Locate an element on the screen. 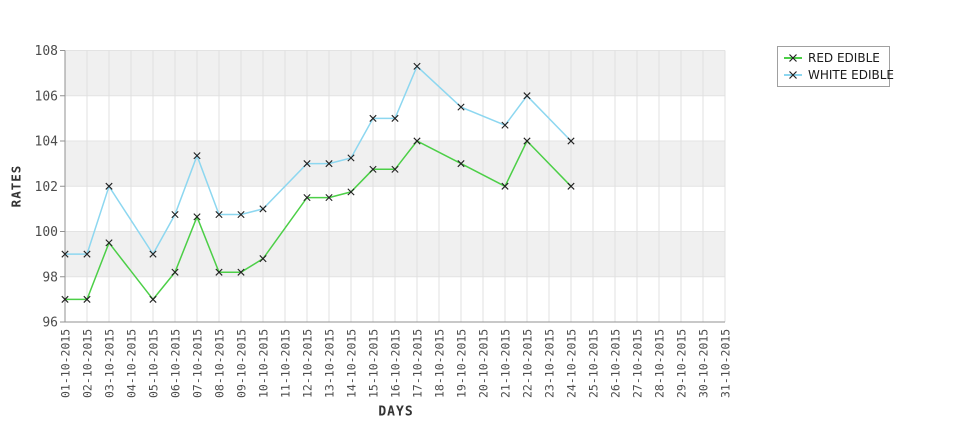 The width and height of the screenshot is (975, 429). x-tick-label: 06-10-2015 is located at coordinates (176, 363).